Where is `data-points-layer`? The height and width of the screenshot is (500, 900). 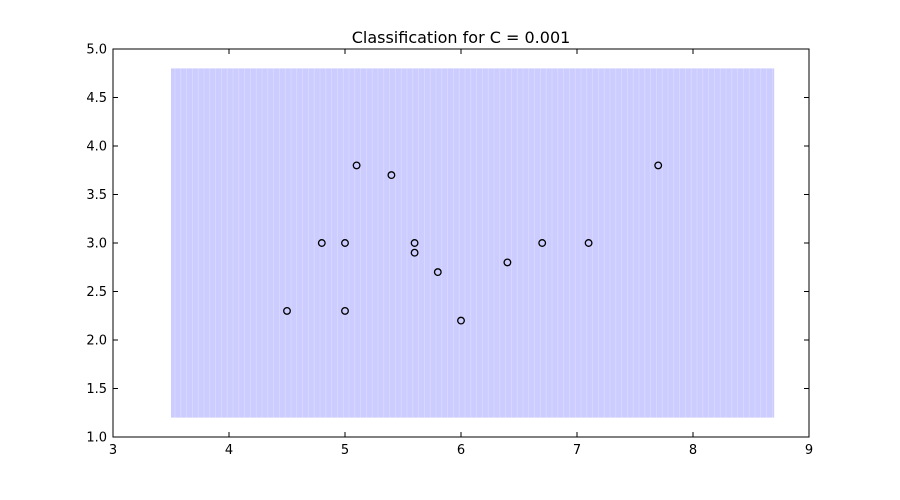
data-points-layer is located at coordinates (473, 243).